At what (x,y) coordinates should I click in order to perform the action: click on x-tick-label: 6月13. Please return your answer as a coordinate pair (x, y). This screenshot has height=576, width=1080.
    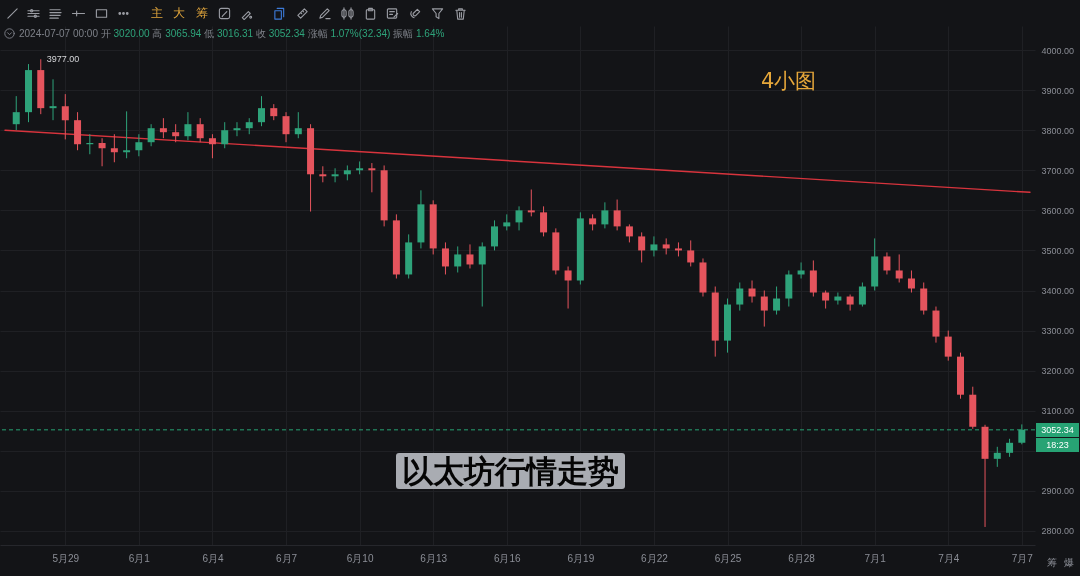
    Looking at the image, I should click on (434, 558).